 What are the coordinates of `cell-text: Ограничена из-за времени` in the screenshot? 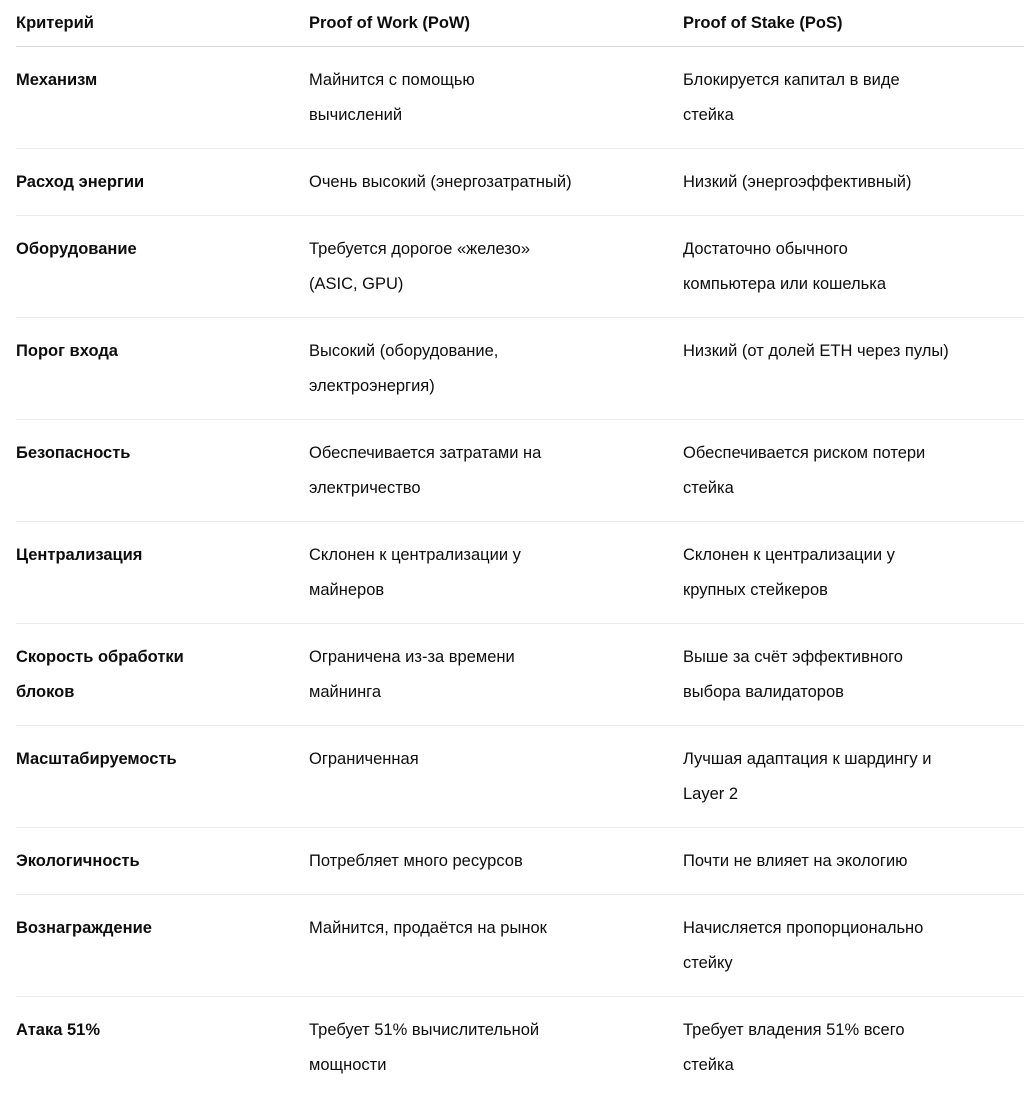 It's located at (412, 657).